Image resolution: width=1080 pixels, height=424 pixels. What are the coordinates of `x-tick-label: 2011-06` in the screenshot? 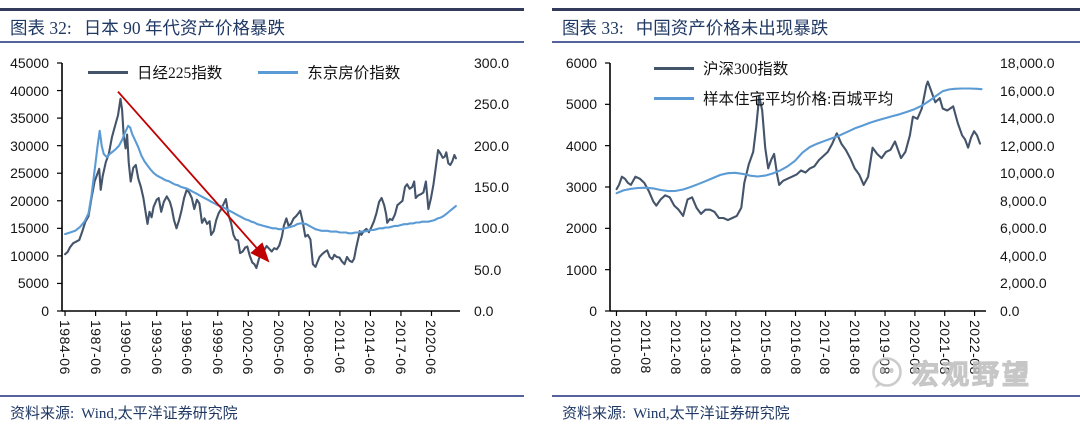 It's located at (339, 347).